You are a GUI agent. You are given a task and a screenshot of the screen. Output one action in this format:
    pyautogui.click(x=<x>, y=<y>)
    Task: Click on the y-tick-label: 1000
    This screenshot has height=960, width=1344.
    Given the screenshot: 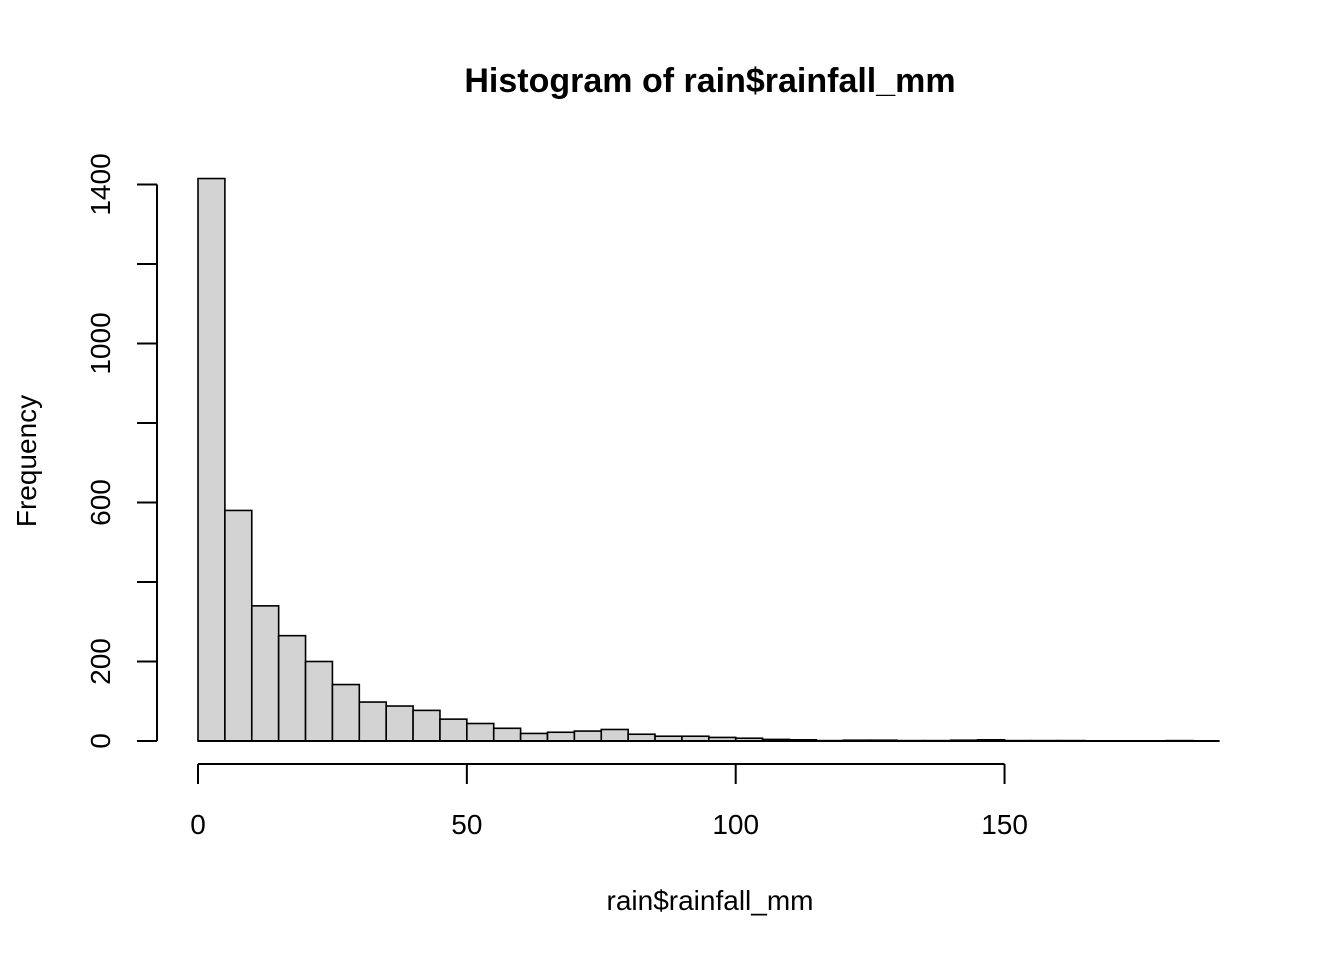 What is the action you would take?
    pyautogui.click(x=100, y=343)
    